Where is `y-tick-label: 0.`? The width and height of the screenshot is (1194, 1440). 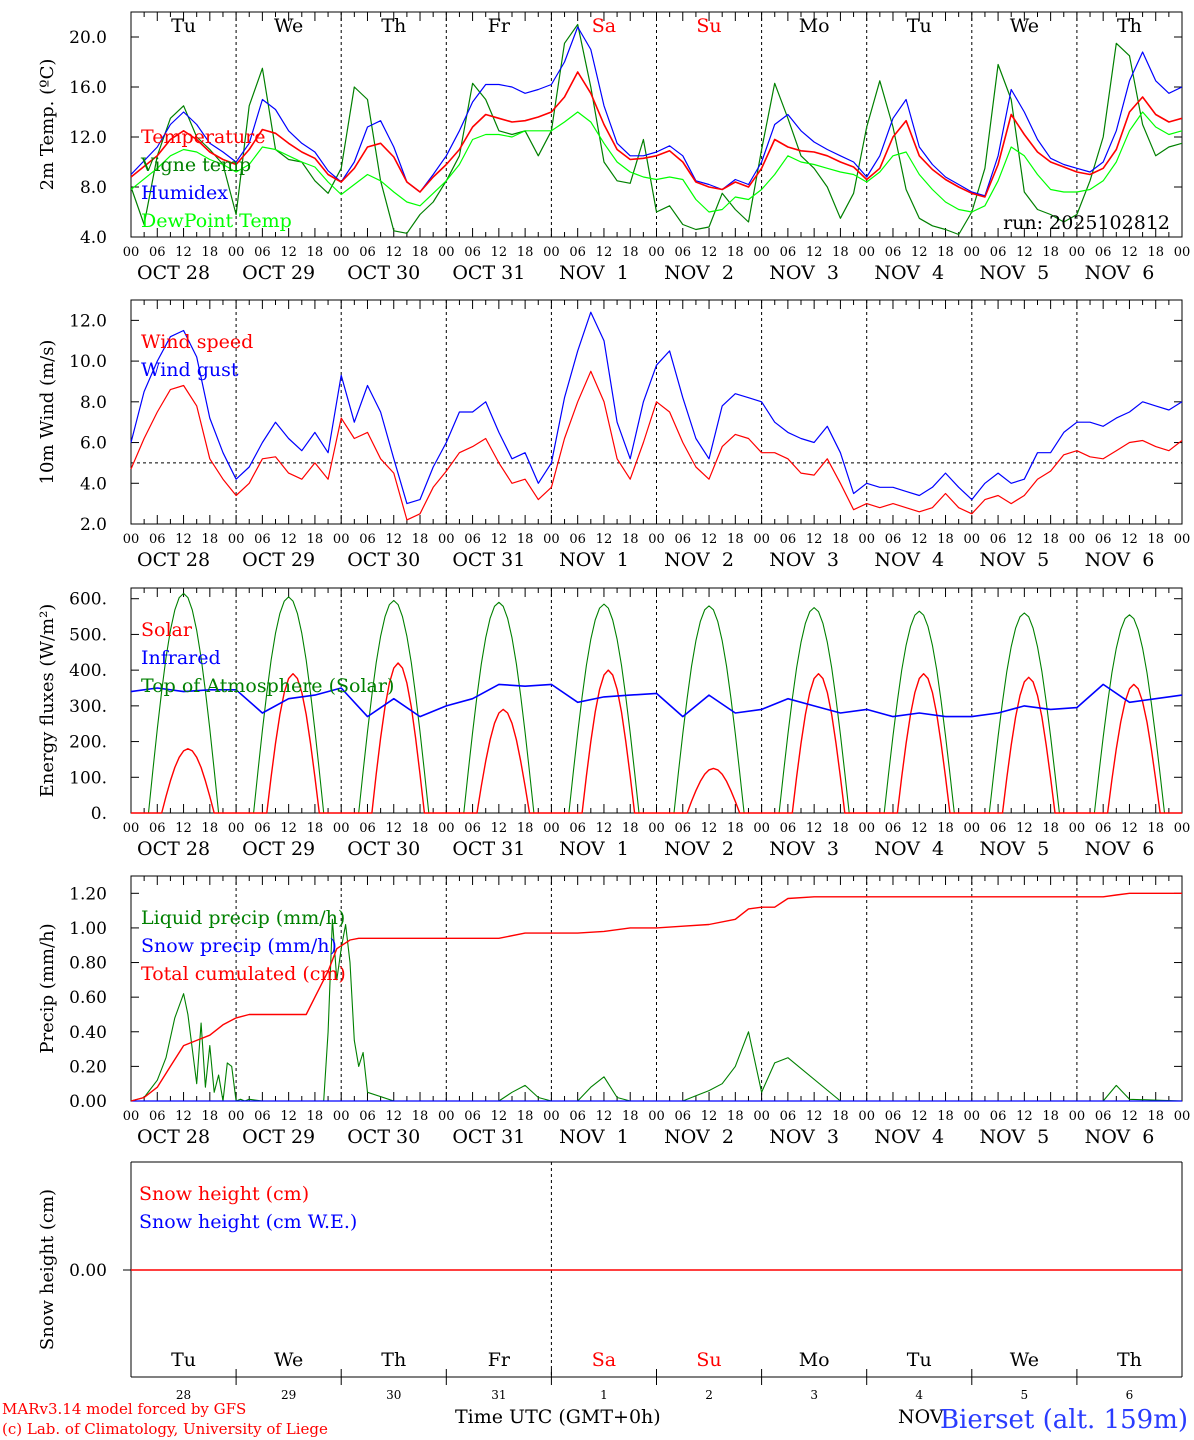
y-tick-label: 0. is located at coordinates (99, 814).